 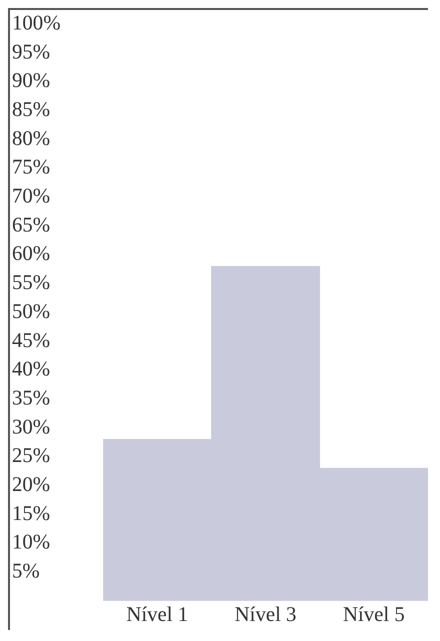 What do you see at coordinates (265, 614) in the screenshot?
I see `x-tick-label: Nível 3` at bounding box center [265, 614].